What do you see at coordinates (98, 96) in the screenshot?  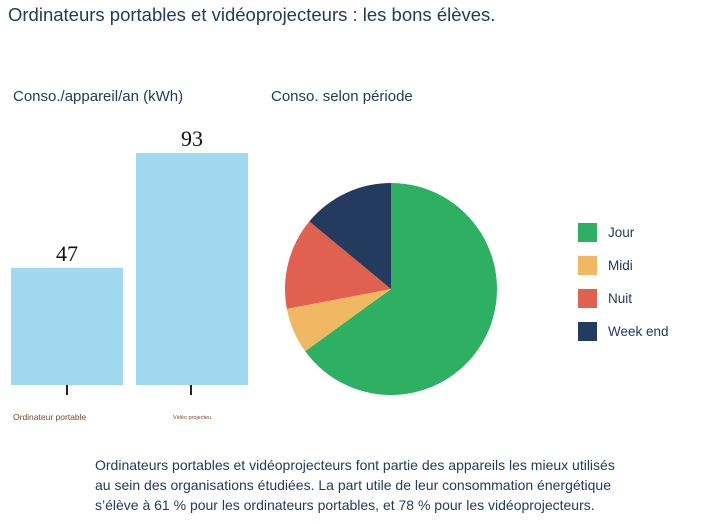 I see `bar-chart-title: Conso./appareil/an (kWh)` at bounding box center [98, 96].